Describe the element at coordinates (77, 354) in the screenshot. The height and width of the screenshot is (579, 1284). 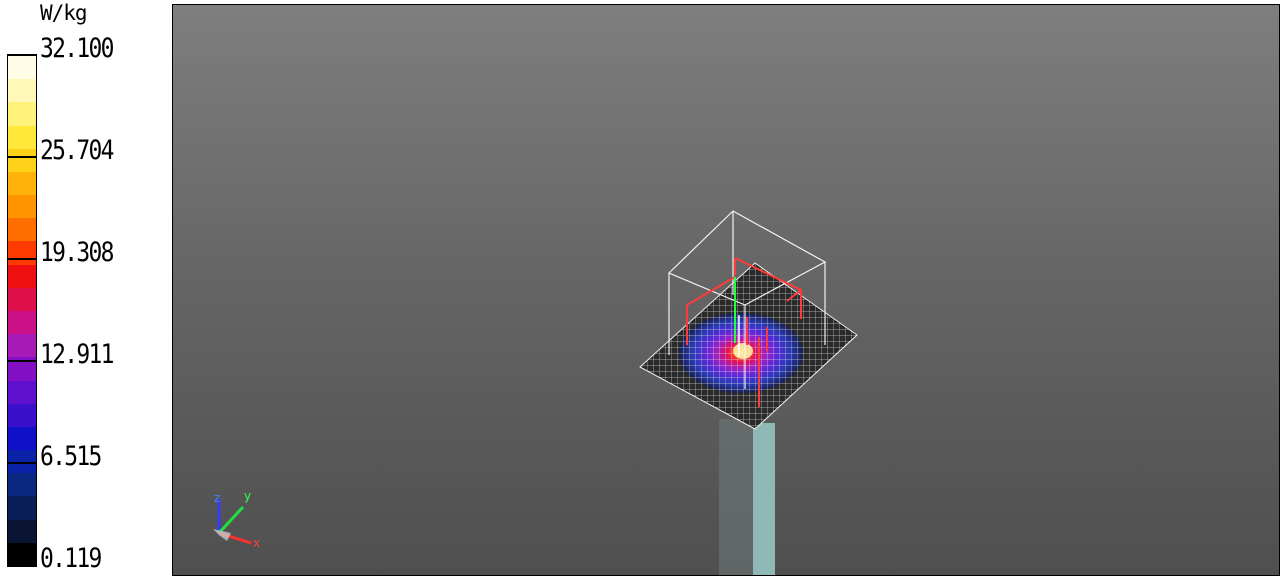
I see `colorbar-tick-label: 12.911` at that location.